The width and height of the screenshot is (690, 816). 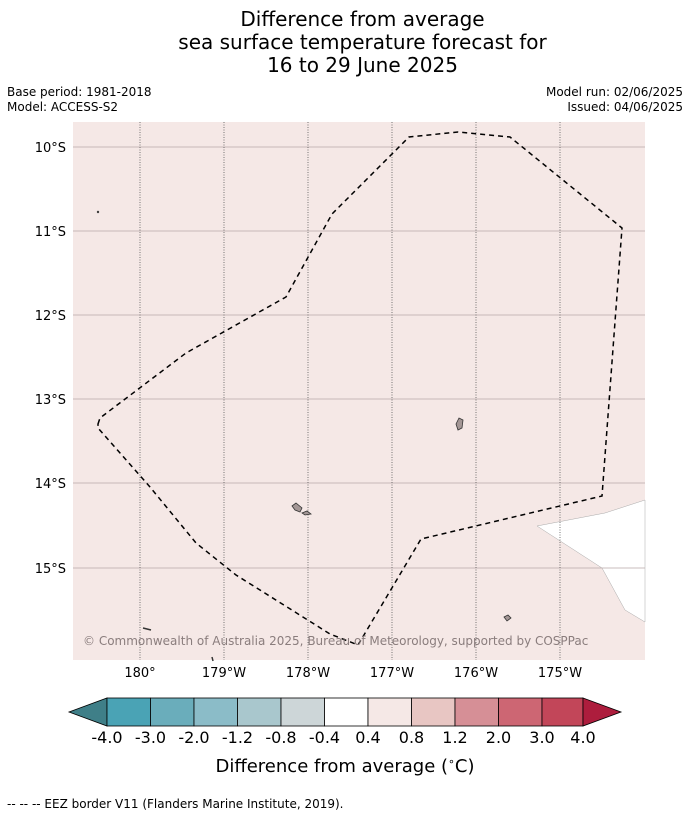 I want to click on meta-left: Base period: 1981-2018 Model: ACCESS-S2, so click(x=79, y=100).